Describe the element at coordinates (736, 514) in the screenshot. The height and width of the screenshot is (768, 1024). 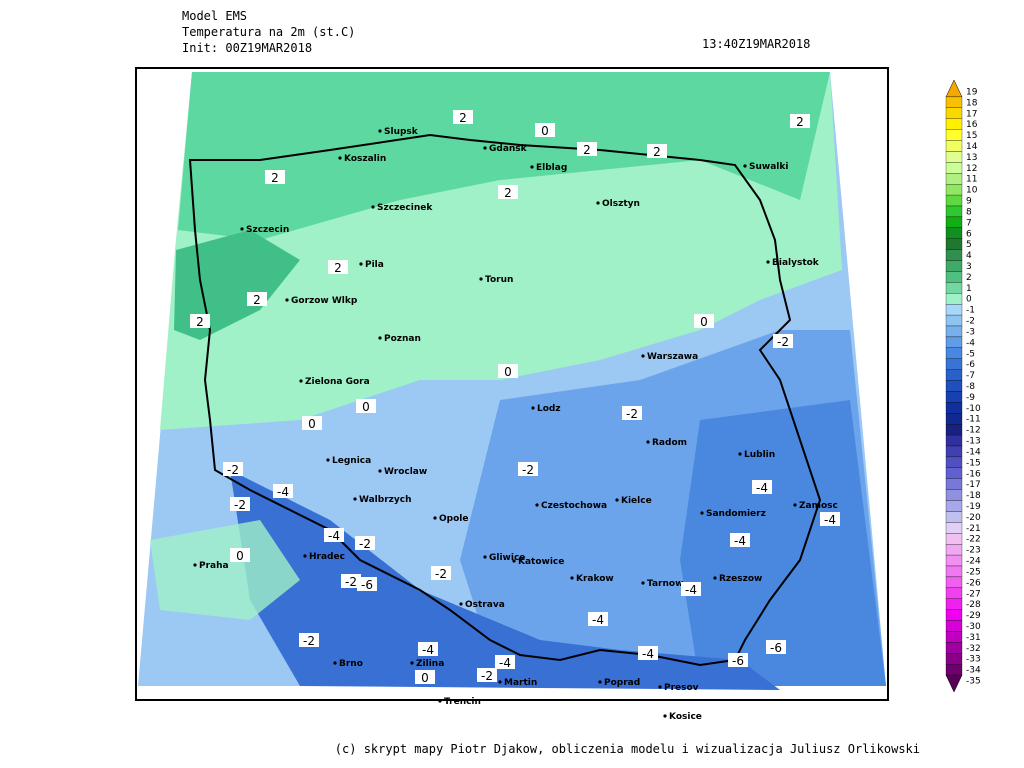
I see `city-name: Sandomierz` at that location.